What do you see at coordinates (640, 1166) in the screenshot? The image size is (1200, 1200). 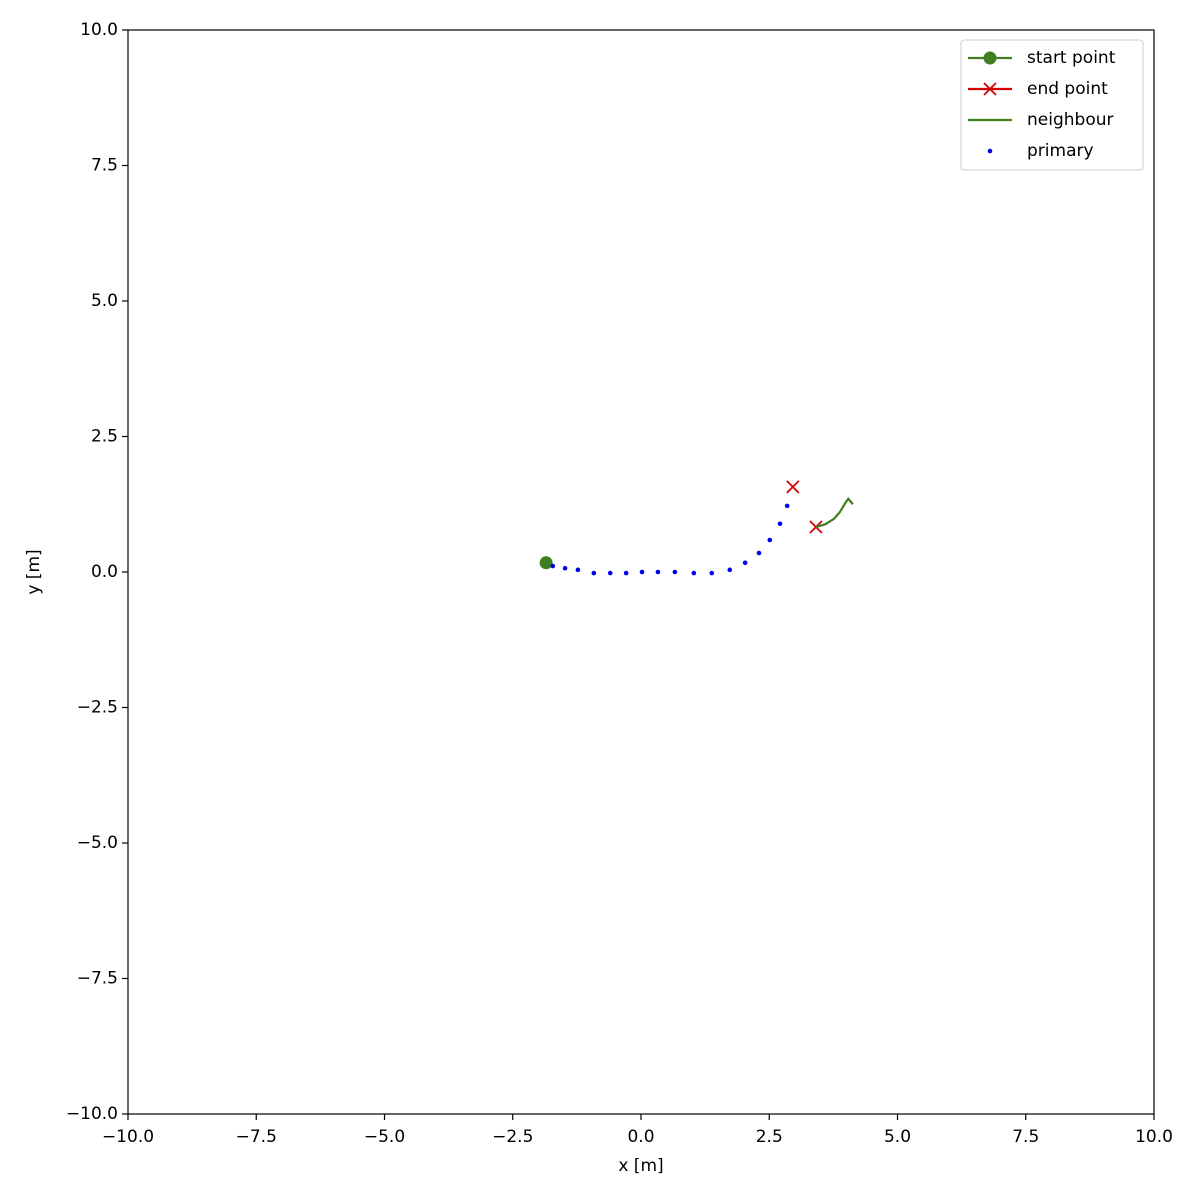 I see `x-axis-label: x [m]` at bounding box center [640, 1166].